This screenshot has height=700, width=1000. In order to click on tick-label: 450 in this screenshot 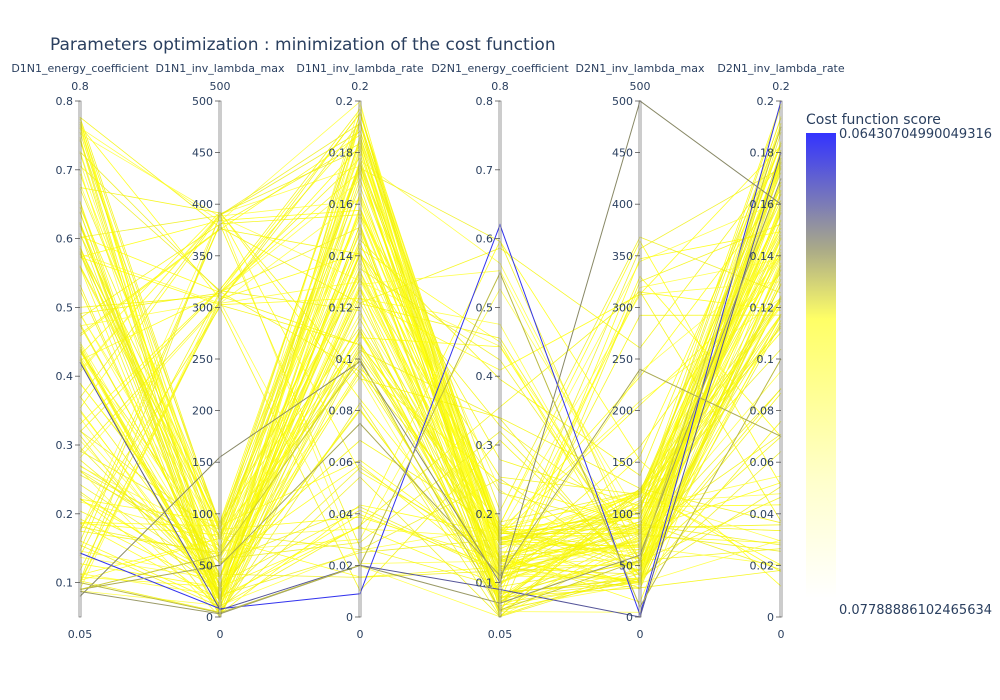, I will do `click(622, 153)`.